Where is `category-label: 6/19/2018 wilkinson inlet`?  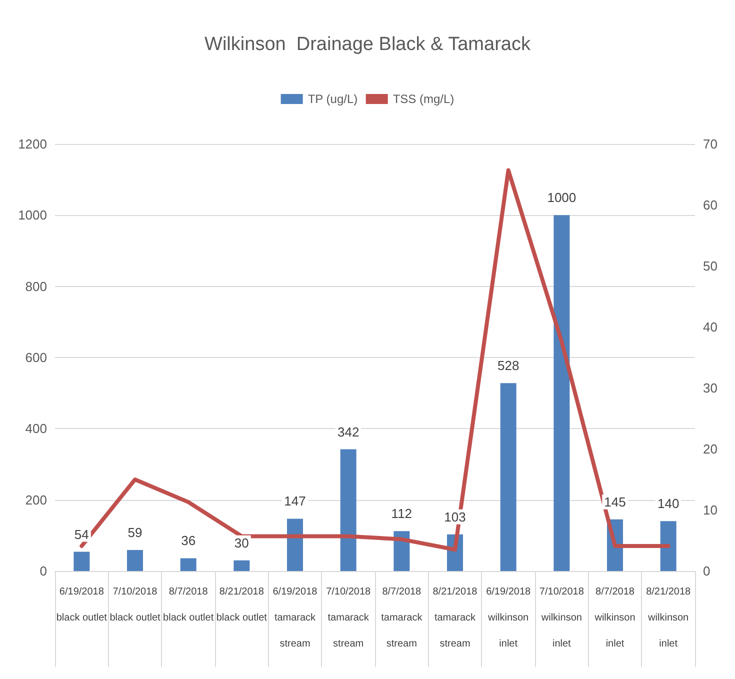 category-label: 6/19/2018 wilkinson inlet is located at coordinates (508, 618).